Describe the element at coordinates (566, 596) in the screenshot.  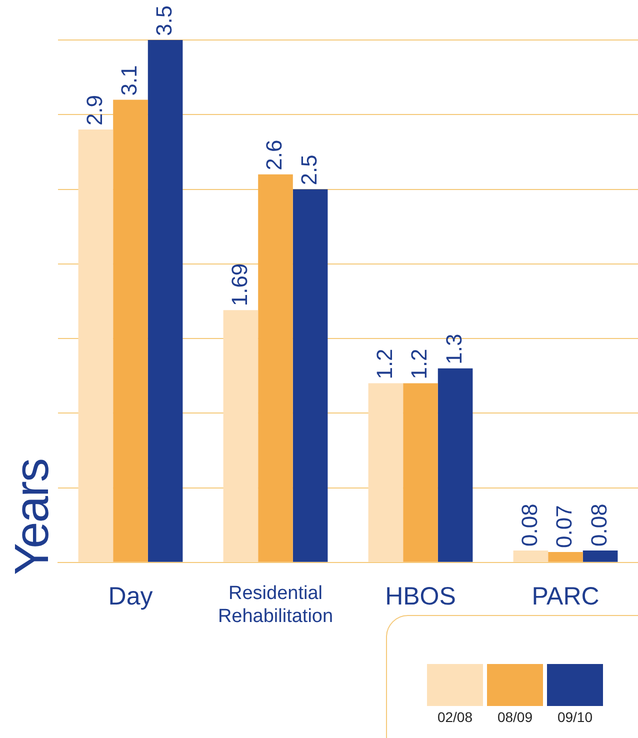
I see `x-tick-label: PARC` at that location.